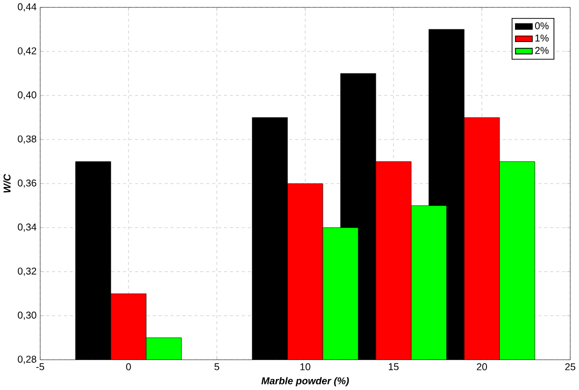 This screenshot has width=579, height=390. I want to click on y-tick-label: 0,42, so click(27, 52).